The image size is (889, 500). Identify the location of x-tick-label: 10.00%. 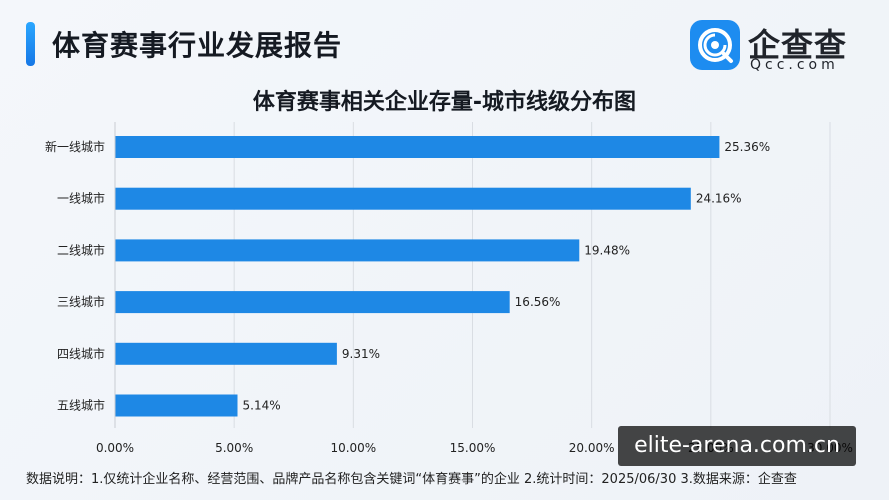
(353, 448).